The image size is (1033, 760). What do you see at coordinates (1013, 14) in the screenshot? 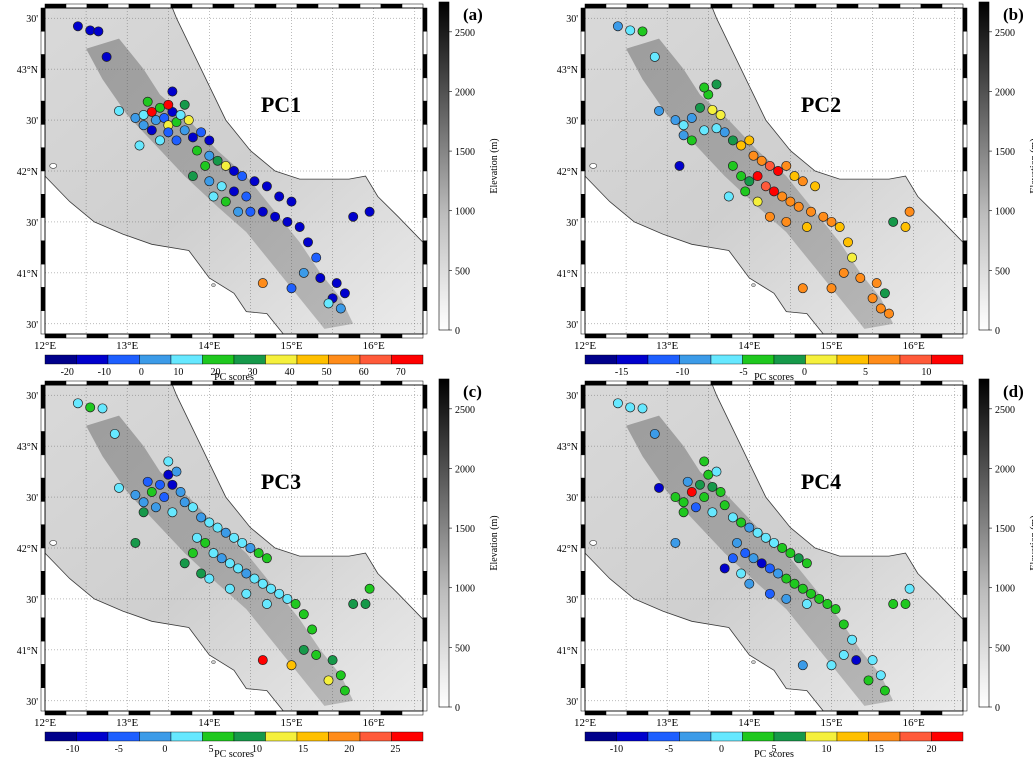
I see `panel-tag: (b)` at bounding box center [1013, 14].